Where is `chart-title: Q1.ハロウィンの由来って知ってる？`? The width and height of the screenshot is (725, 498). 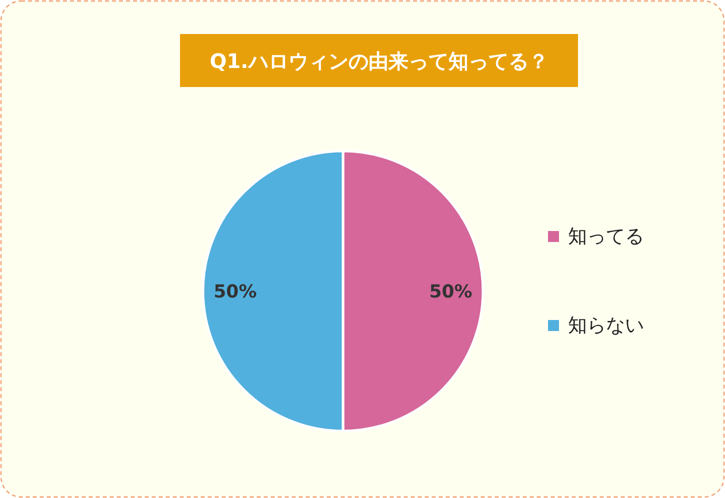 chart-title: Q1.ハロウィンの由来って知ってる？ is located at coordinates (379, 61).